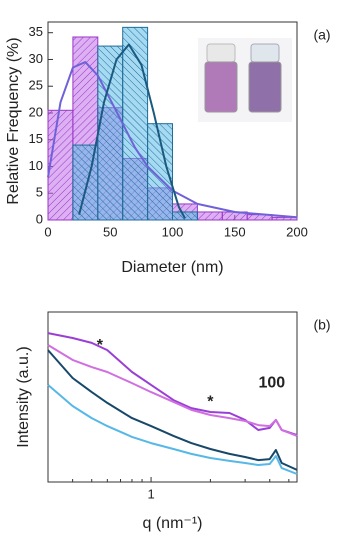  I want to click on x-axis-label: q (nm⁻¹), so click(173, 523).